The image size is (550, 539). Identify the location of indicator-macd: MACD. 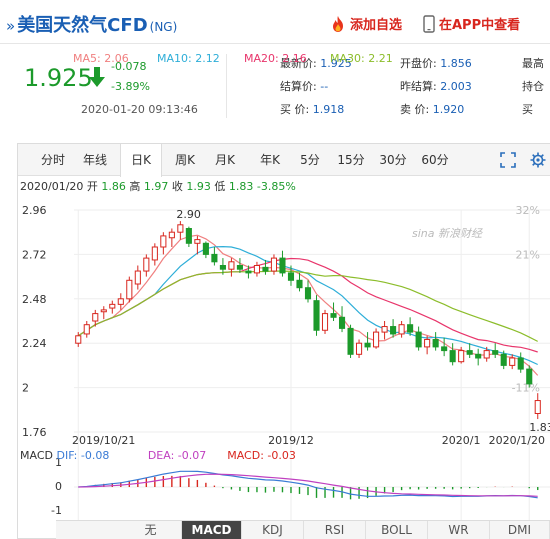
(212, 530).